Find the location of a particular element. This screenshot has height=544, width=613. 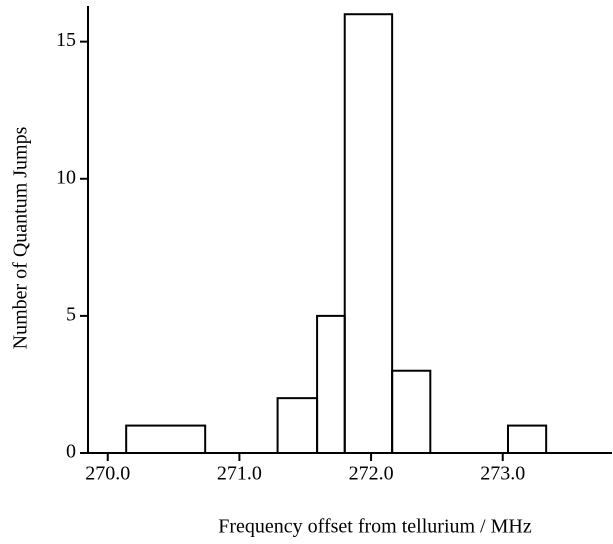

y-tick-label: 10 is located at coordinates (66, 177).